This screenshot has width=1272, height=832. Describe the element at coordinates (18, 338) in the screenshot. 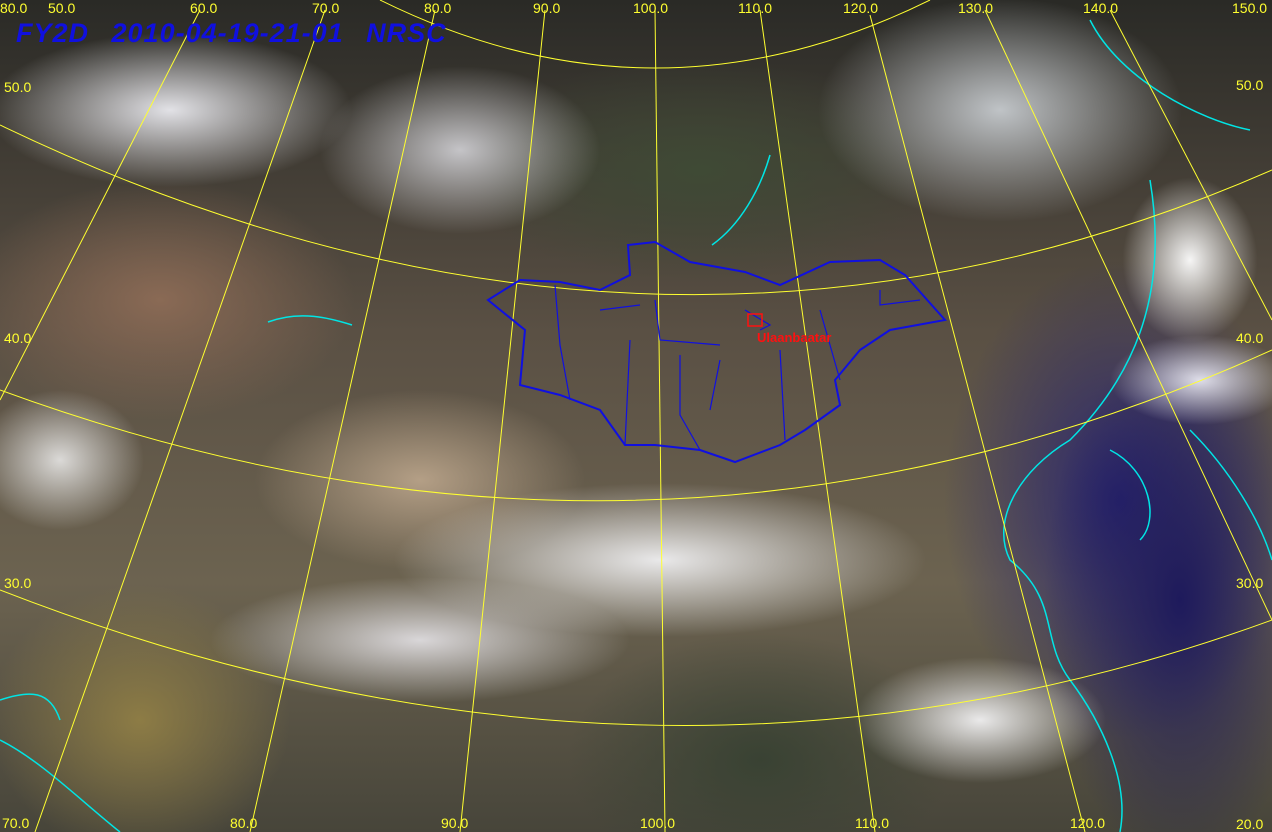

I see `lat-label-left: 40.0` at that location.